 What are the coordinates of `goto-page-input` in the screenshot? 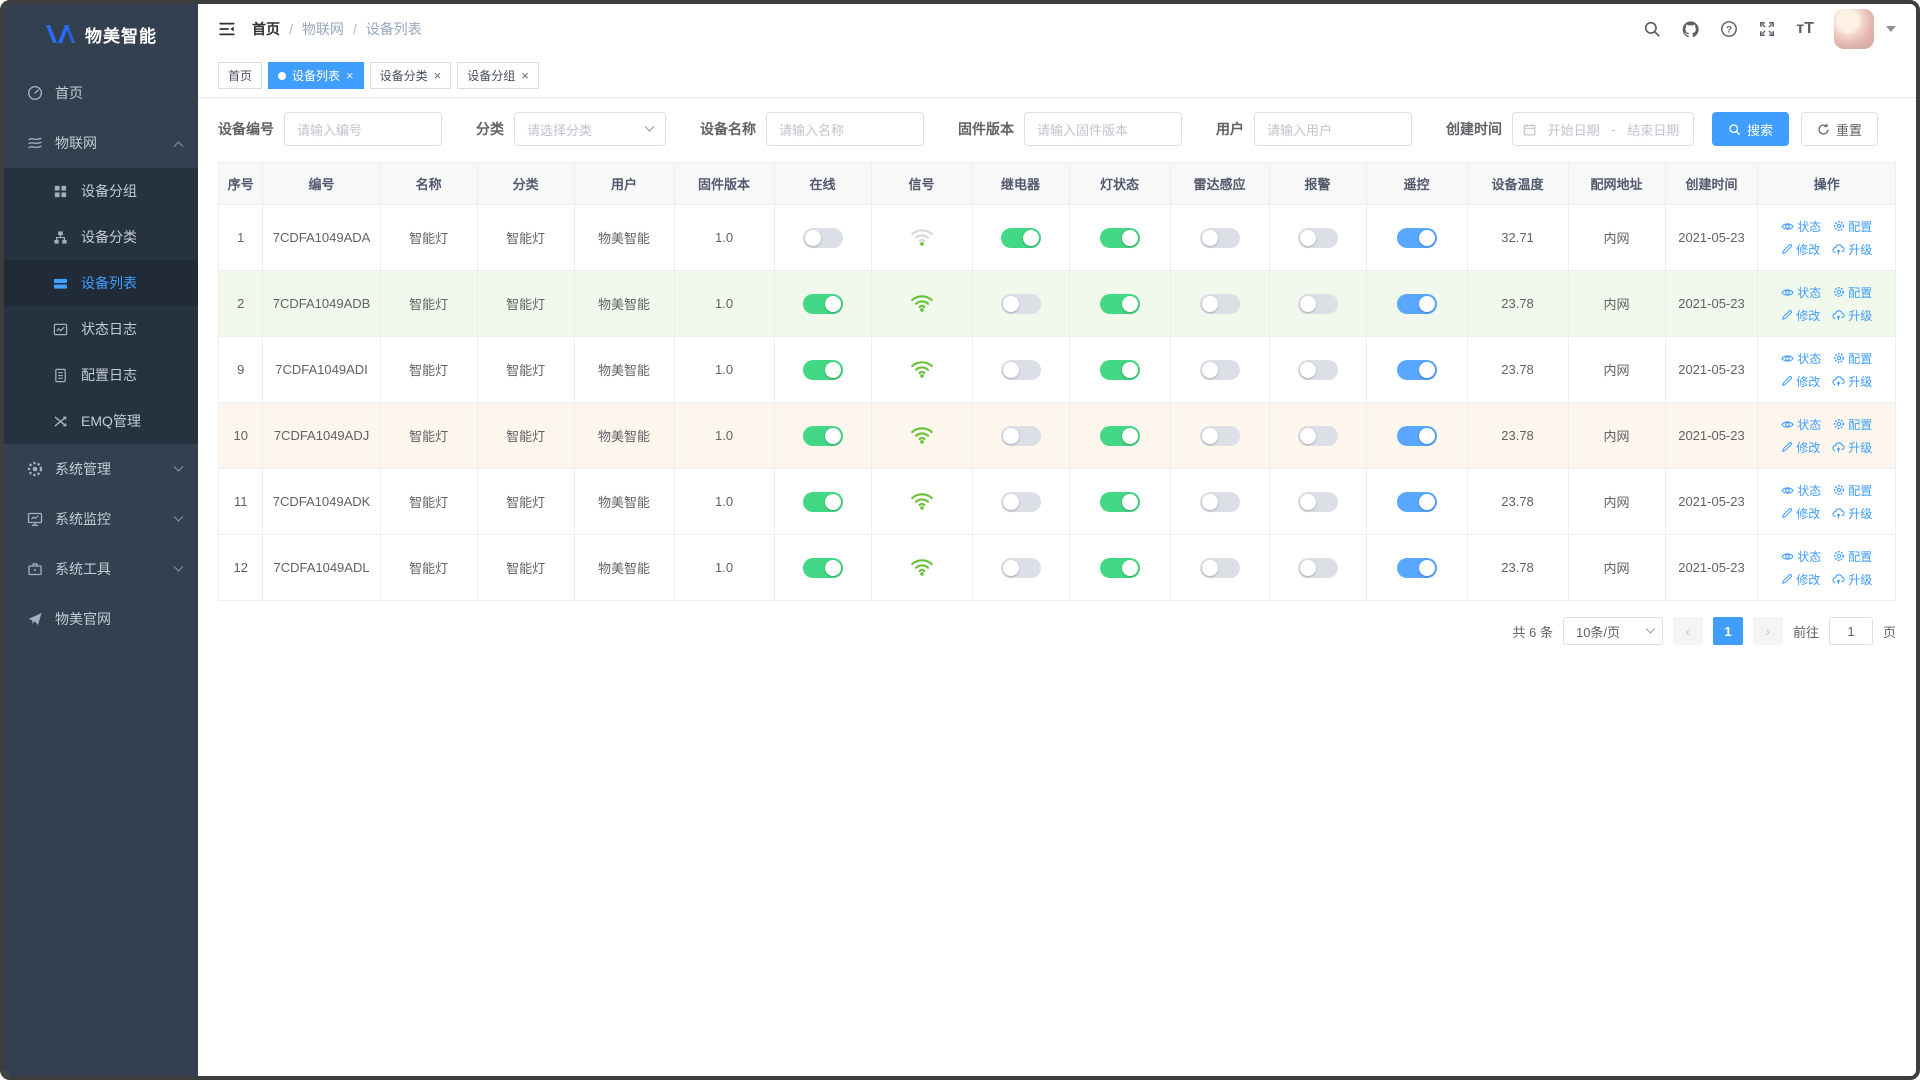 It's located at (1850, 631).